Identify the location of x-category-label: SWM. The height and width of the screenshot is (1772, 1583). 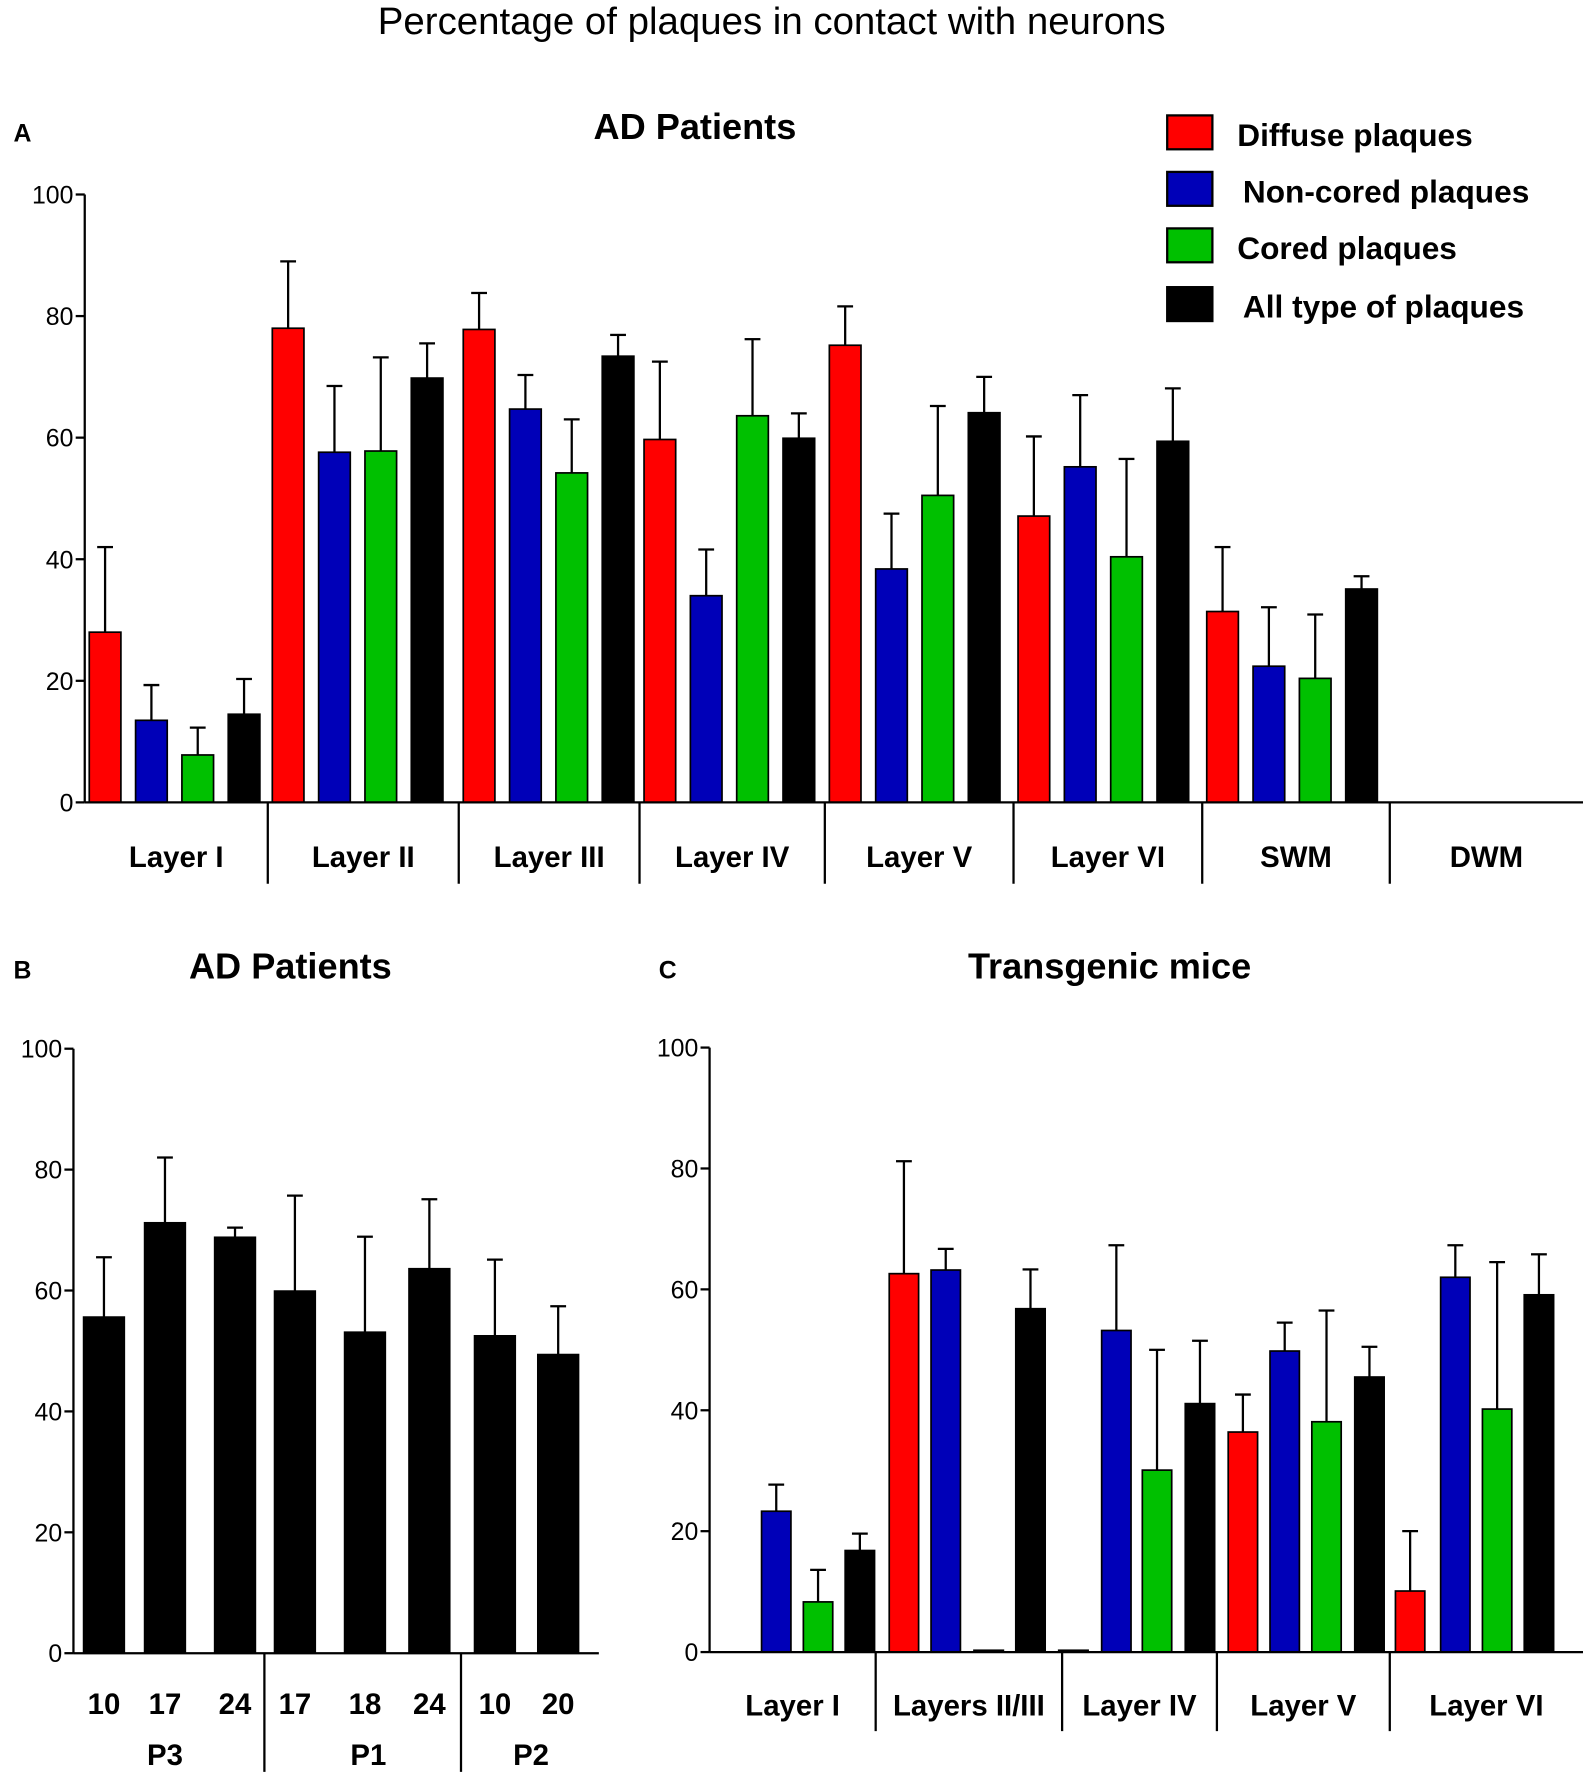
(1296, 857).